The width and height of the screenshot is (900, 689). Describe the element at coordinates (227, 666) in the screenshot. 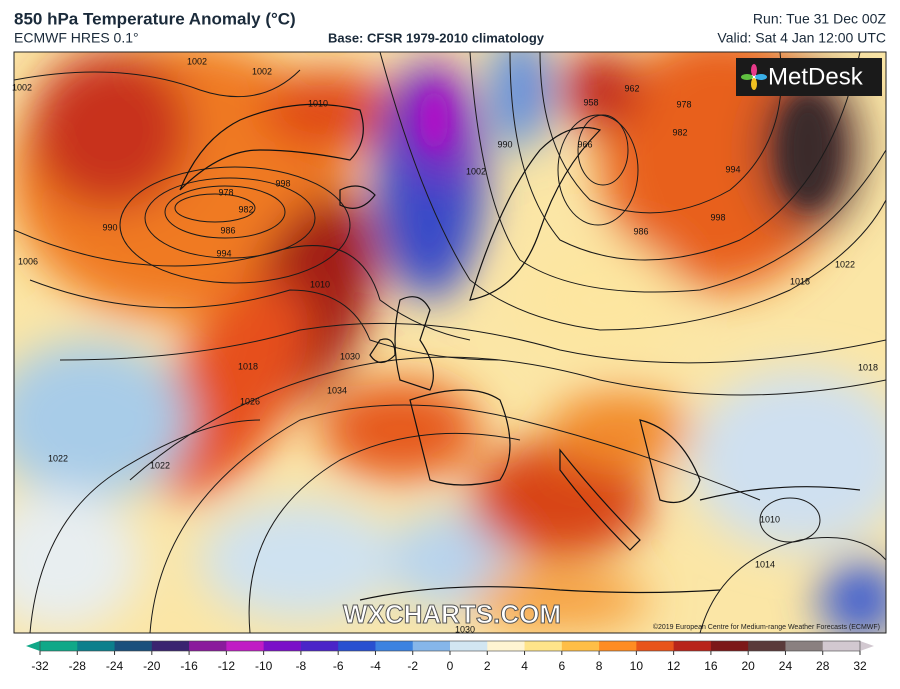

I see `colorbar-label: -12` at that location.